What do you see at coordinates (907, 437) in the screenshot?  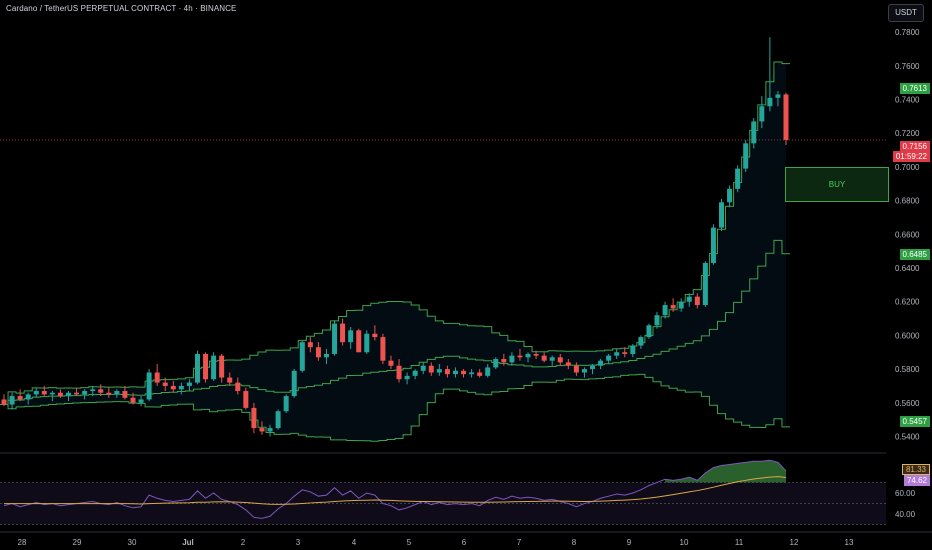 I see `price-tick-label: 0.5400` at bounding box center [907, 437].